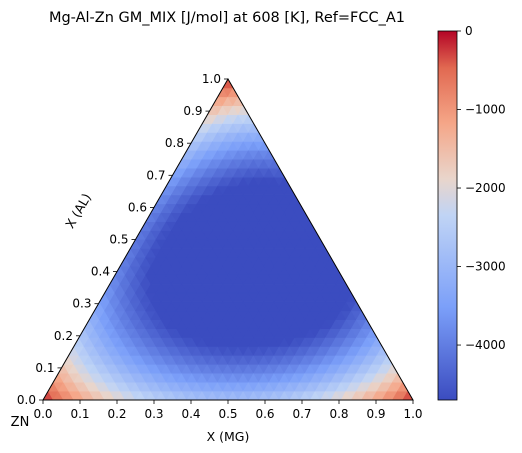 The height and width of the screenshot is (453, 522). What do you see at coordinates (485, 188) in the screenshot?
I see `colorbar-tick-label: −2000` at bounding box center [485, 188].